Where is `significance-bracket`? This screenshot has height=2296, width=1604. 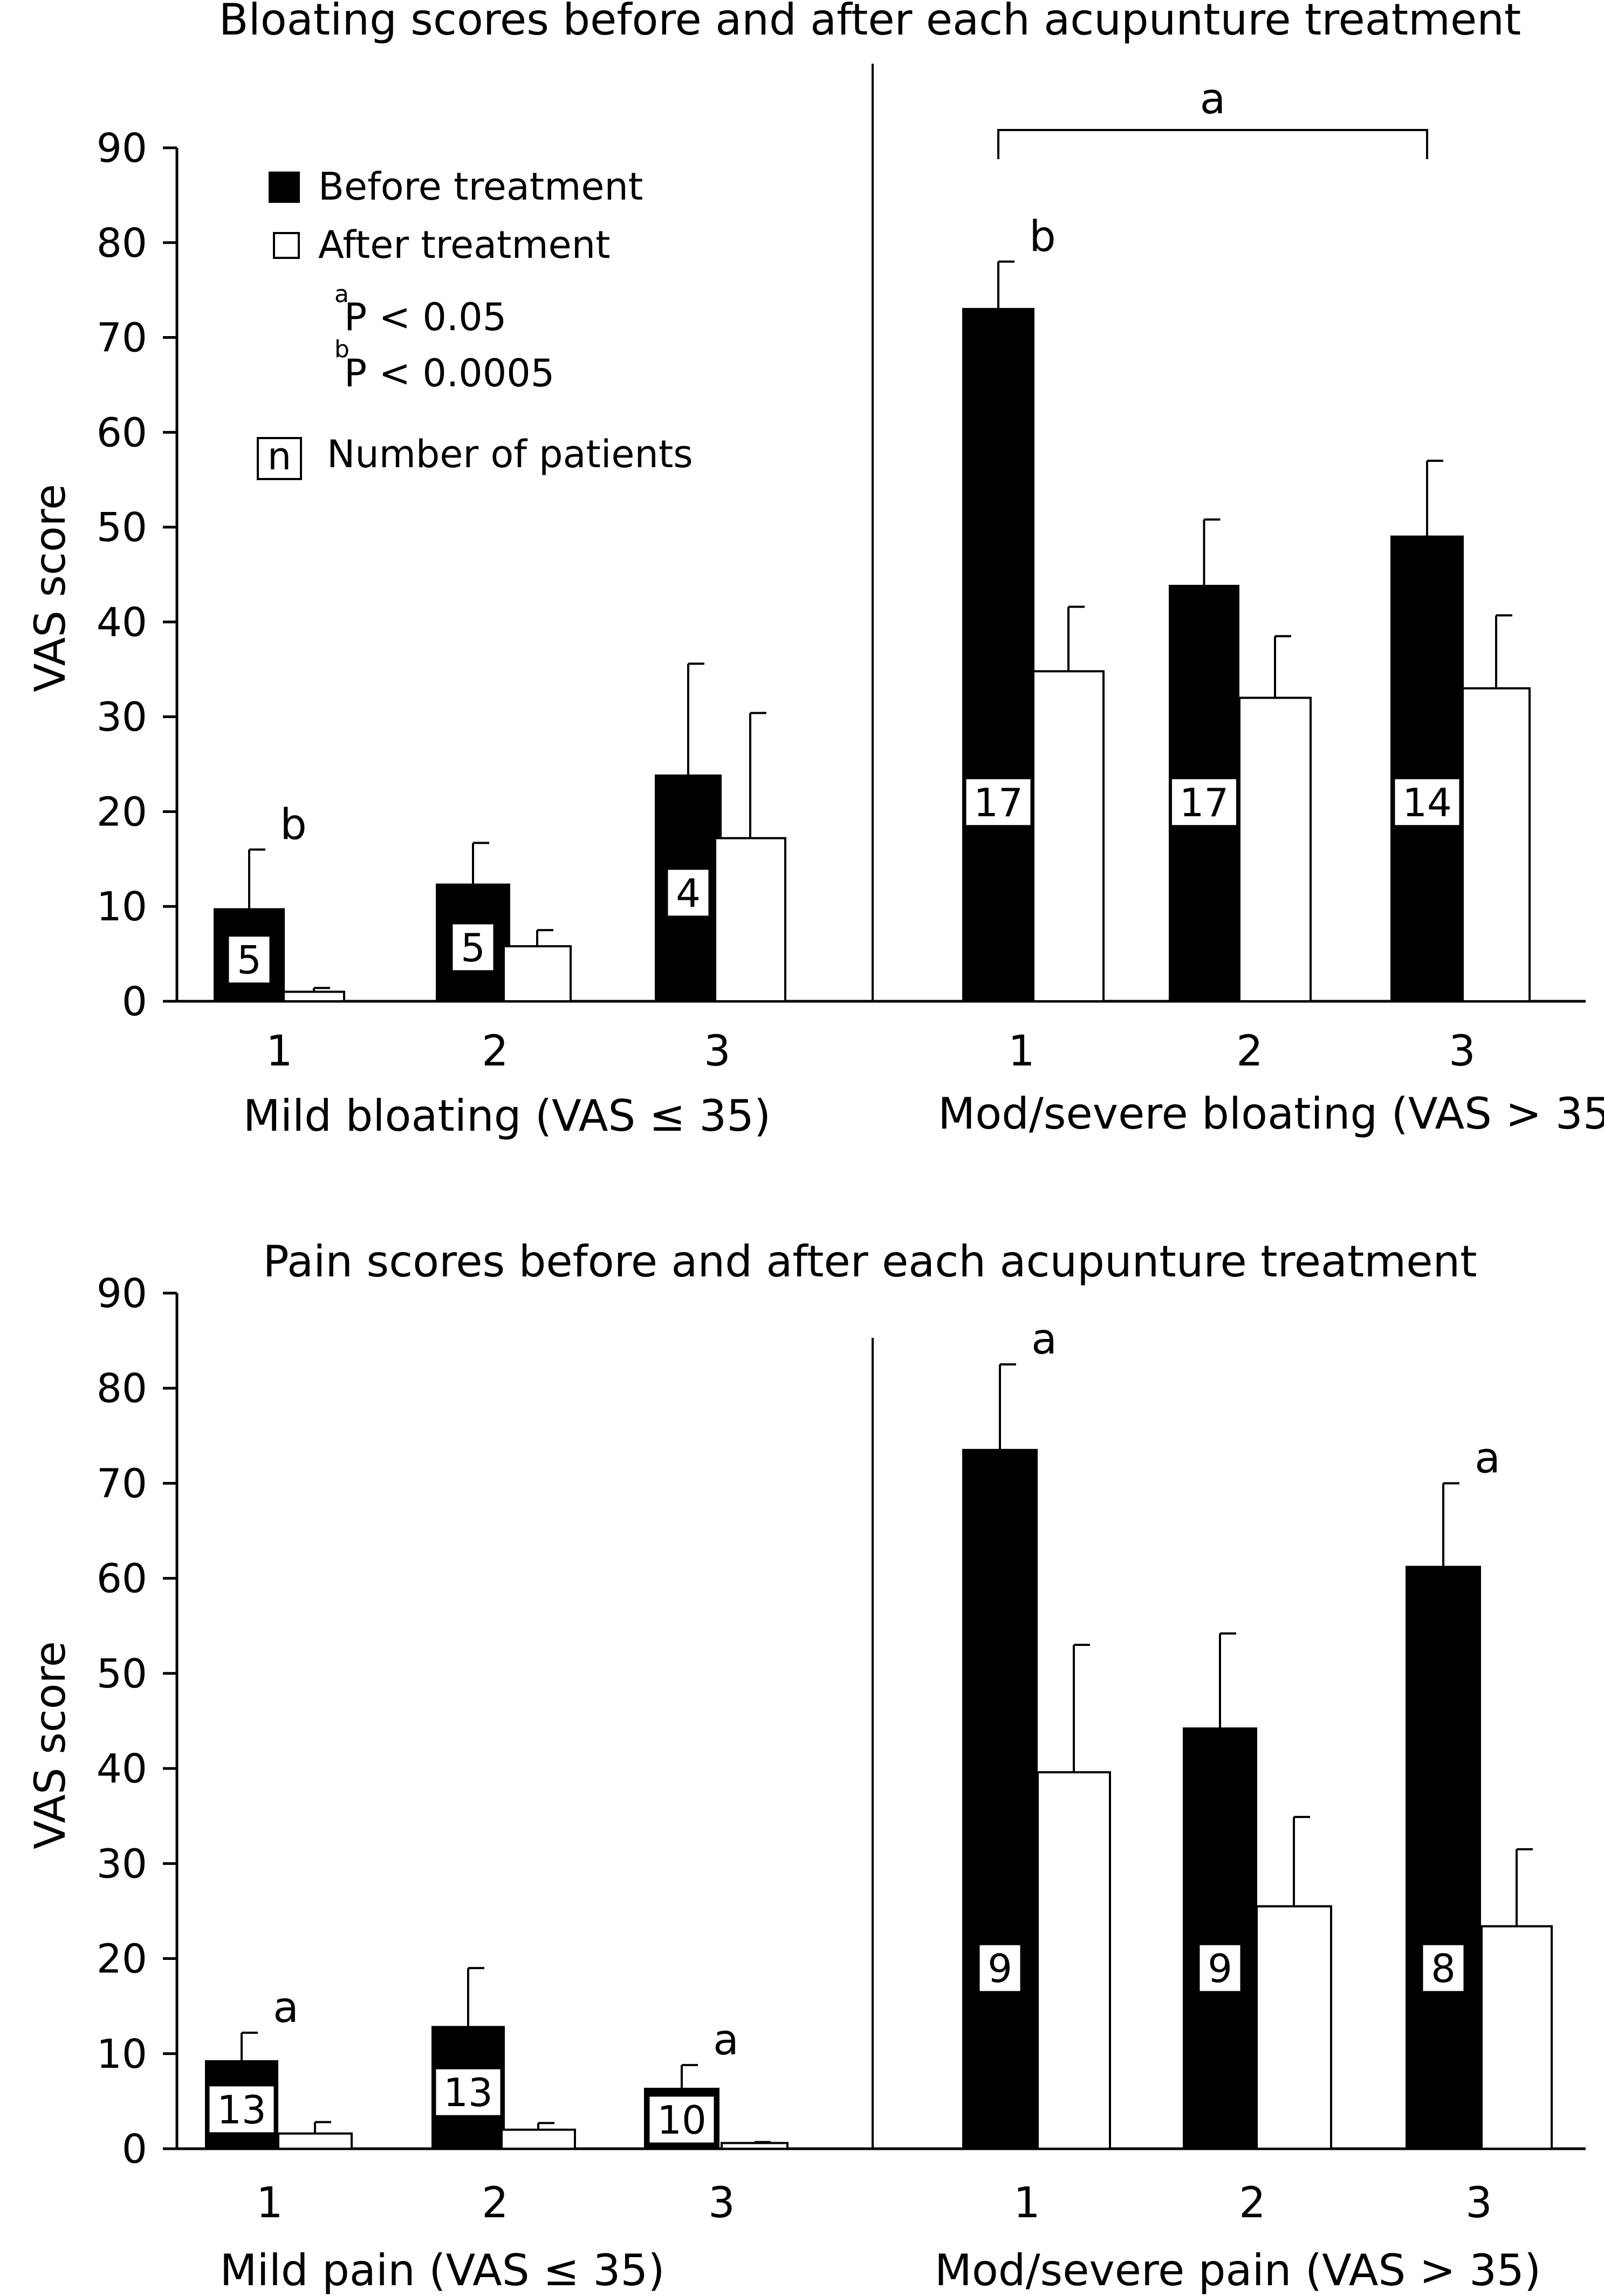 significance-bracket is located at coordinates (1212, 144).